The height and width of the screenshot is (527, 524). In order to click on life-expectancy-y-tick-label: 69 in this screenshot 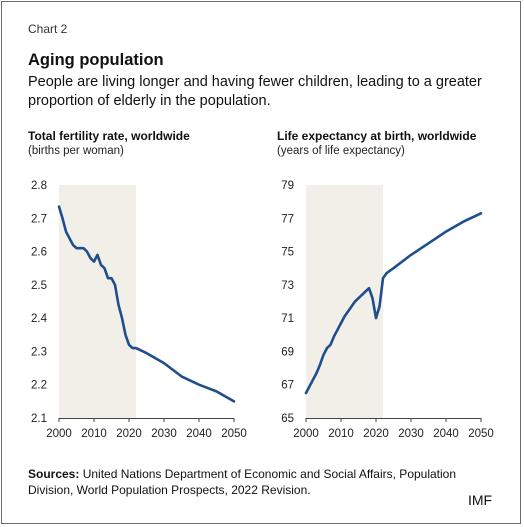, I will do `click(287, 352)`.